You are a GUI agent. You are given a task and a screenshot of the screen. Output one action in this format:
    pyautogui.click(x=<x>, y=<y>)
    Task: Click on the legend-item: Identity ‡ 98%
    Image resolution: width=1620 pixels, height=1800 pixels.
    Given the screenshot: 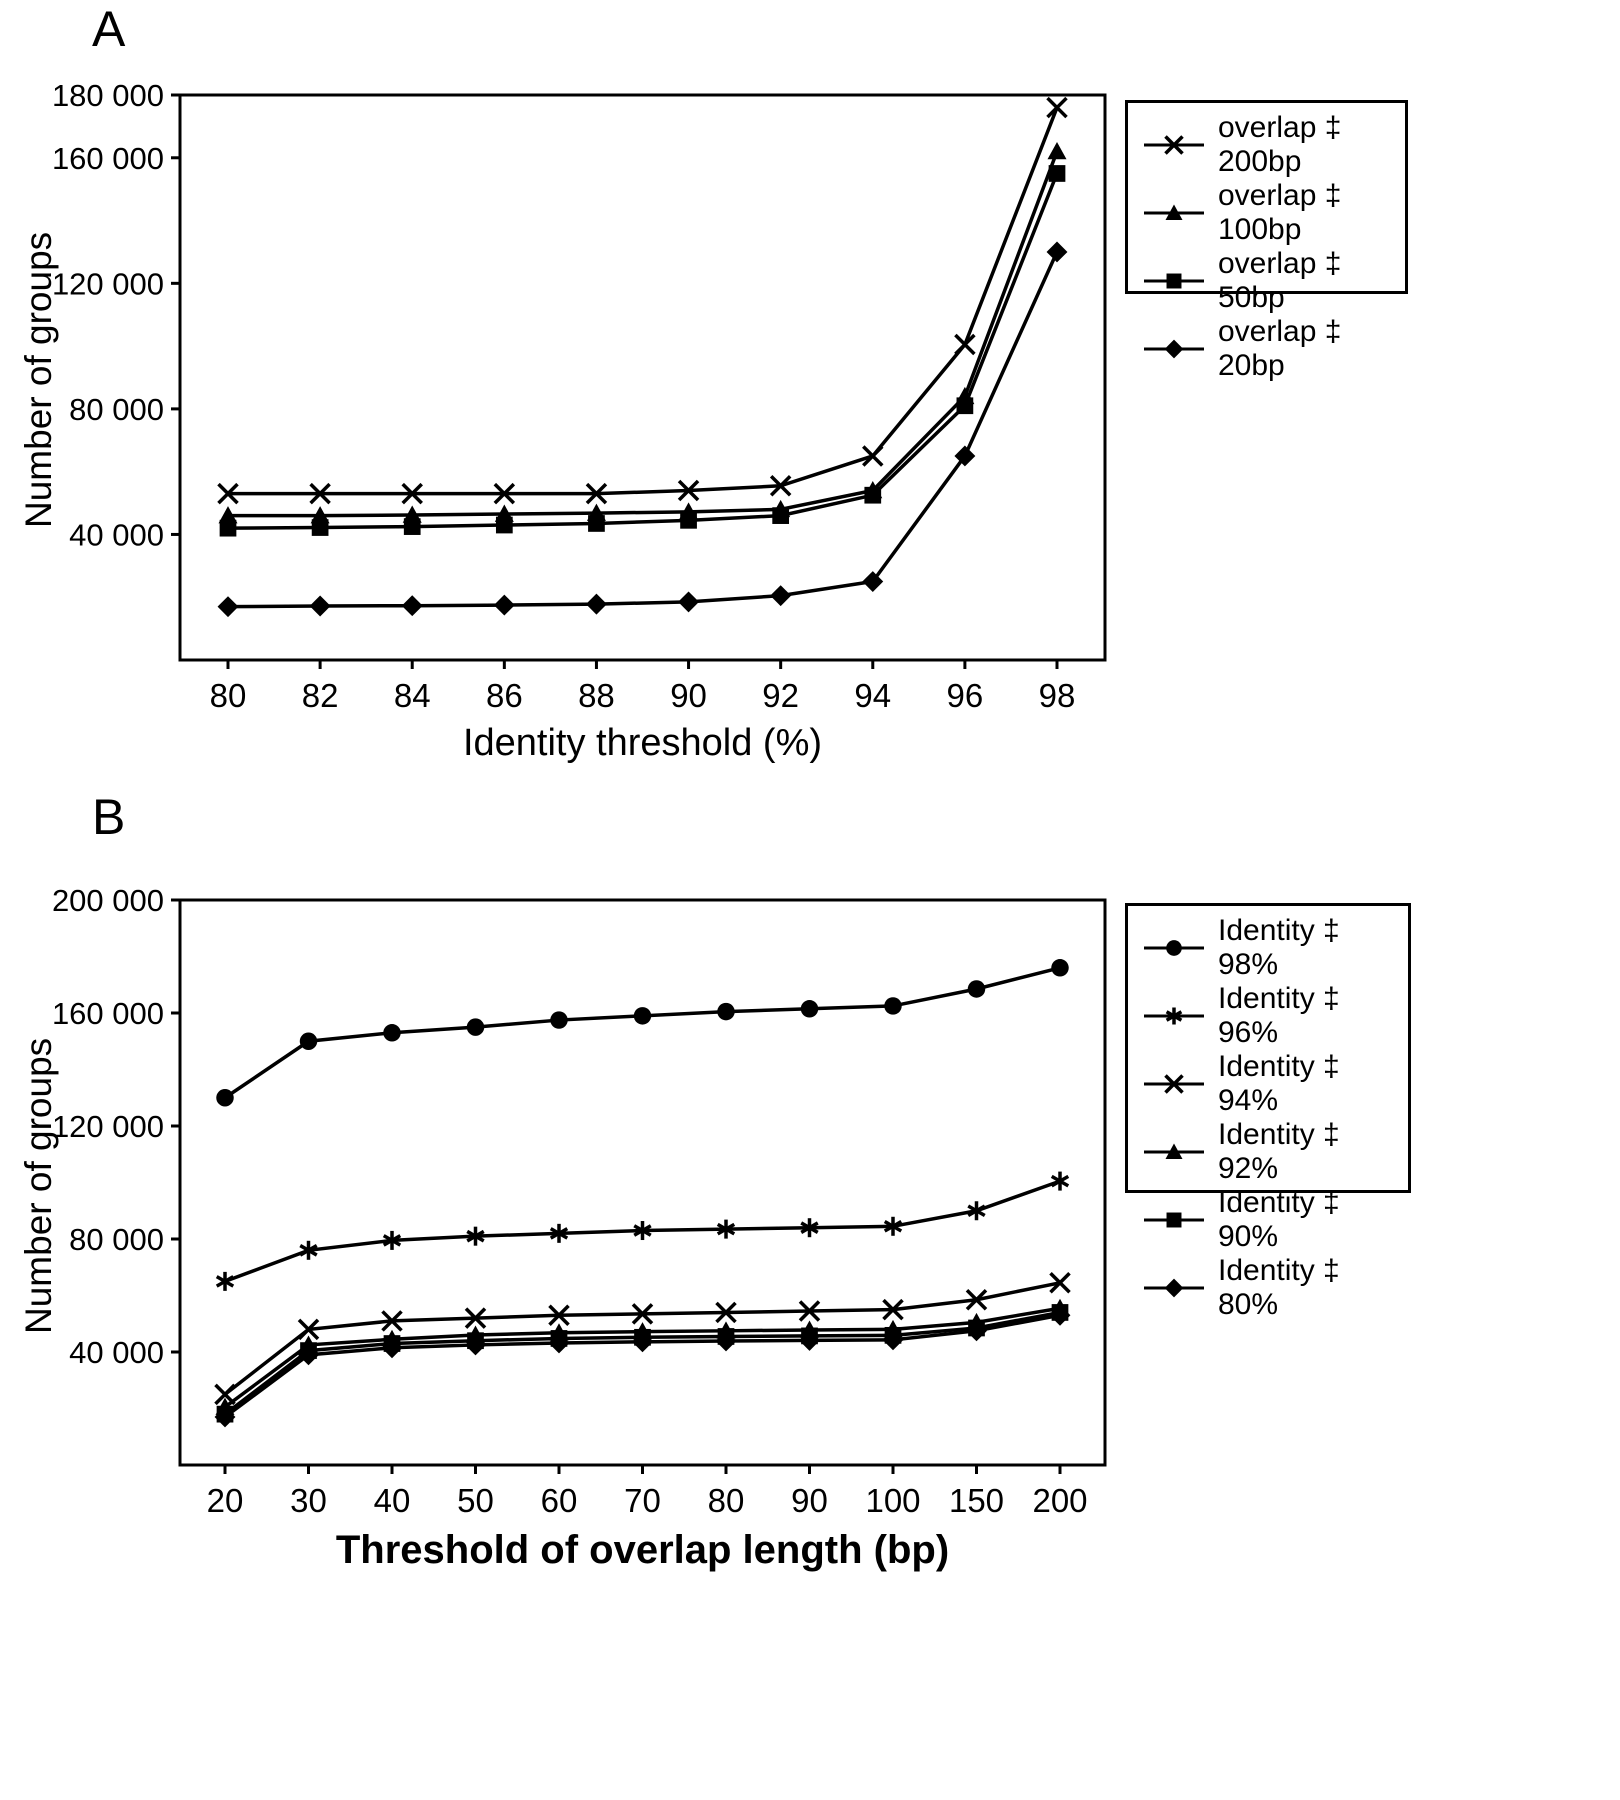 What is the action you would take?
    pyautogui.click(x=1268, y=948)
    